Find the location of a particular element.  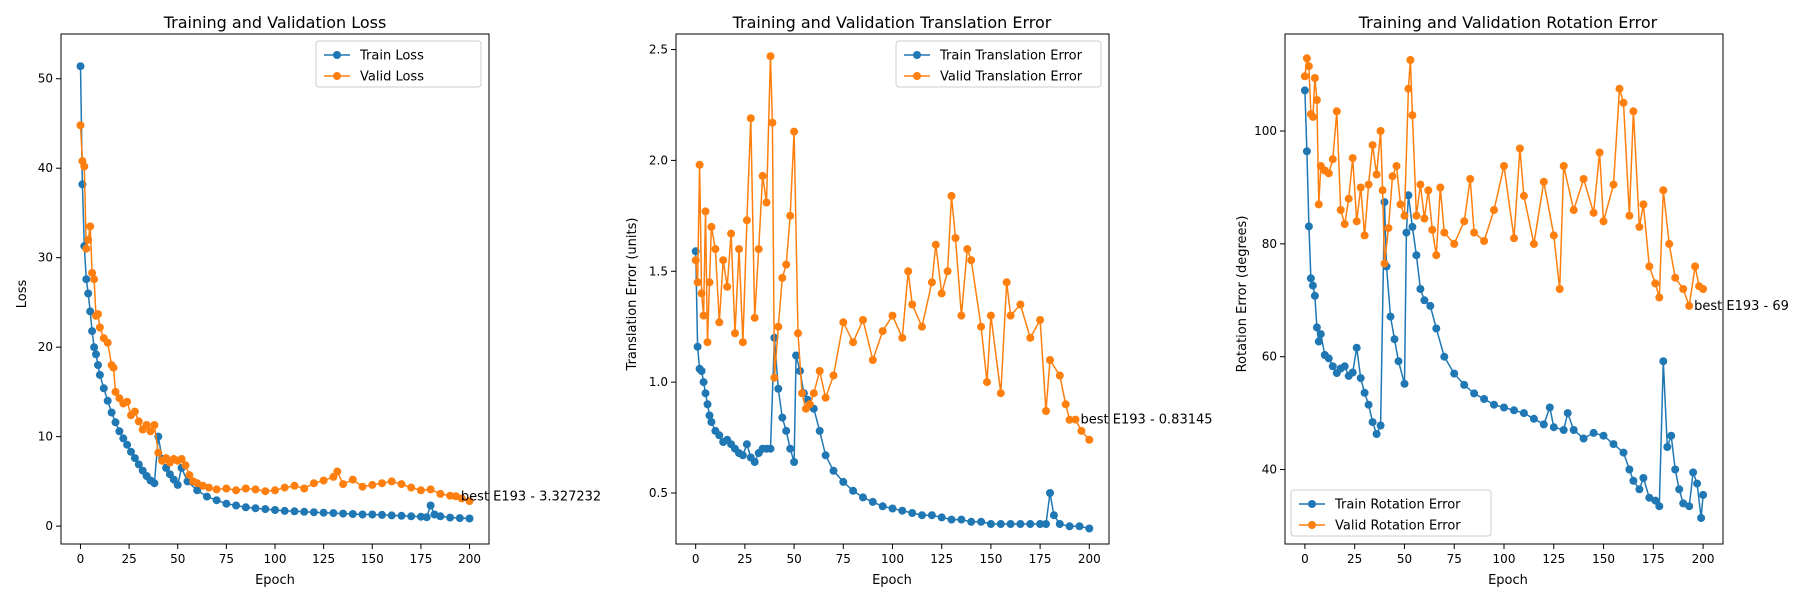

y-axis-label: Loss is located at coordinates (22, 294).